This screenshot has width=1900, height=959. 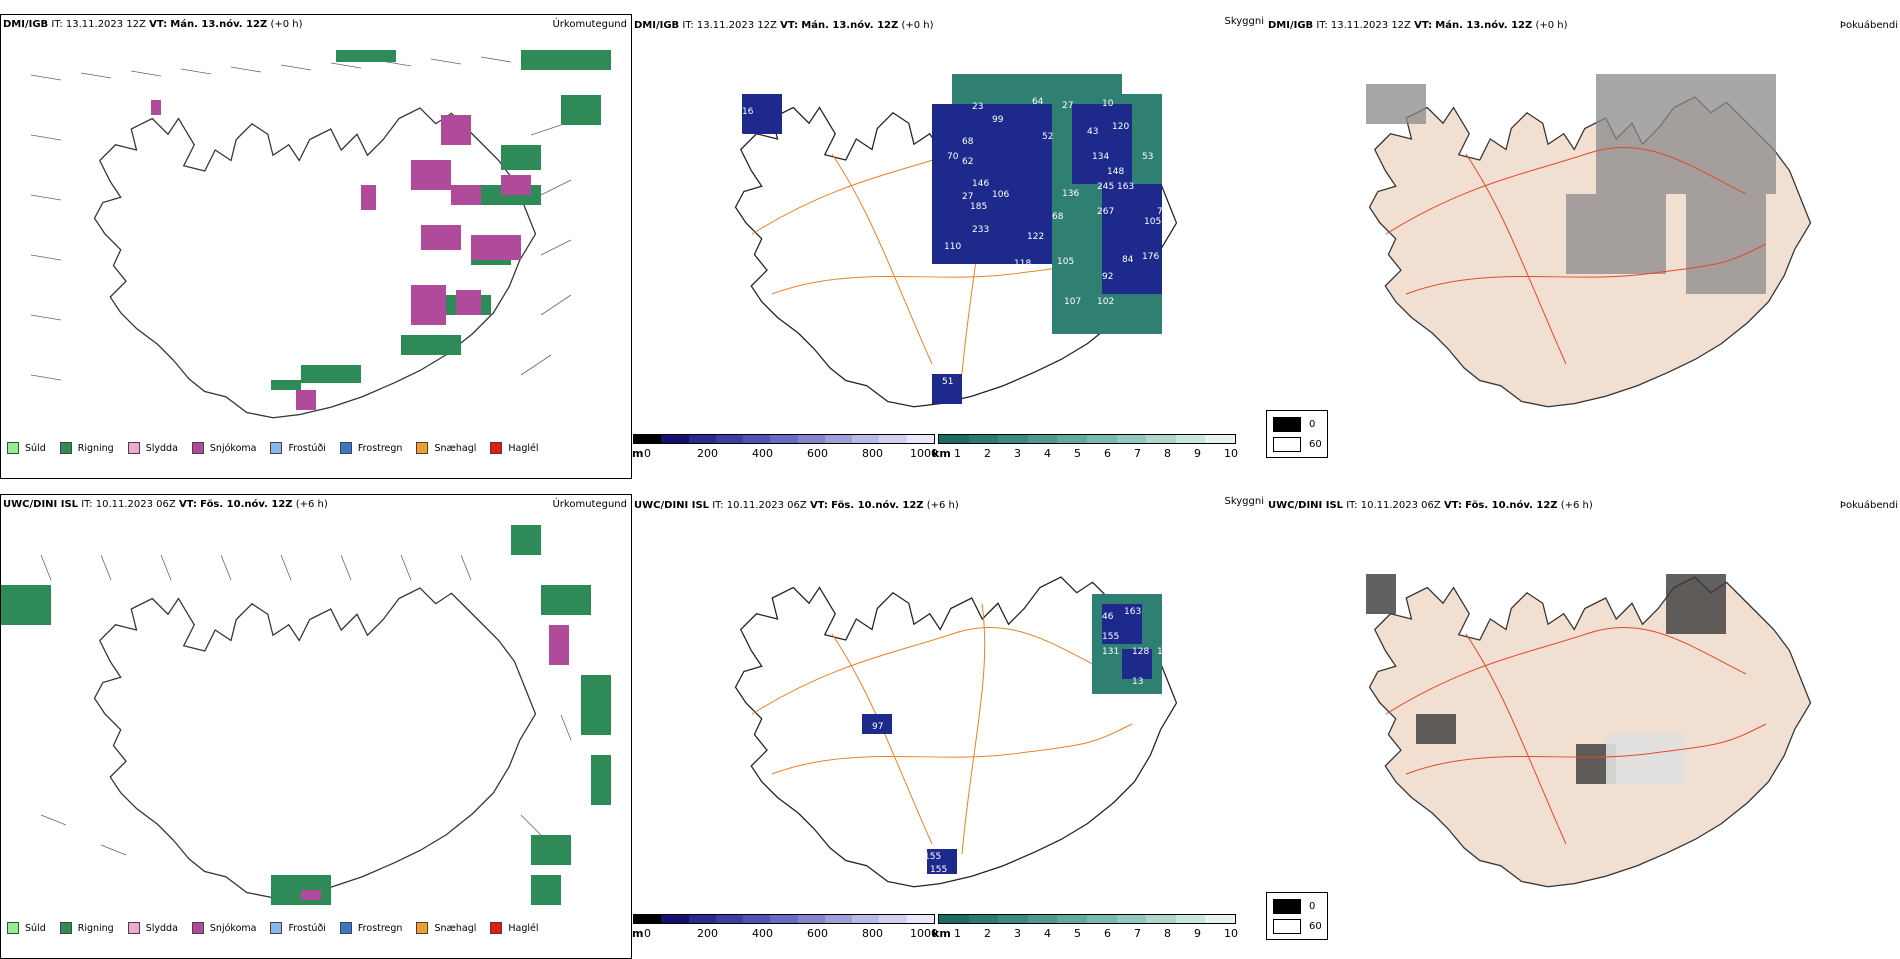 I want to click on legend-item: Súld, so click(x=26, y=928).